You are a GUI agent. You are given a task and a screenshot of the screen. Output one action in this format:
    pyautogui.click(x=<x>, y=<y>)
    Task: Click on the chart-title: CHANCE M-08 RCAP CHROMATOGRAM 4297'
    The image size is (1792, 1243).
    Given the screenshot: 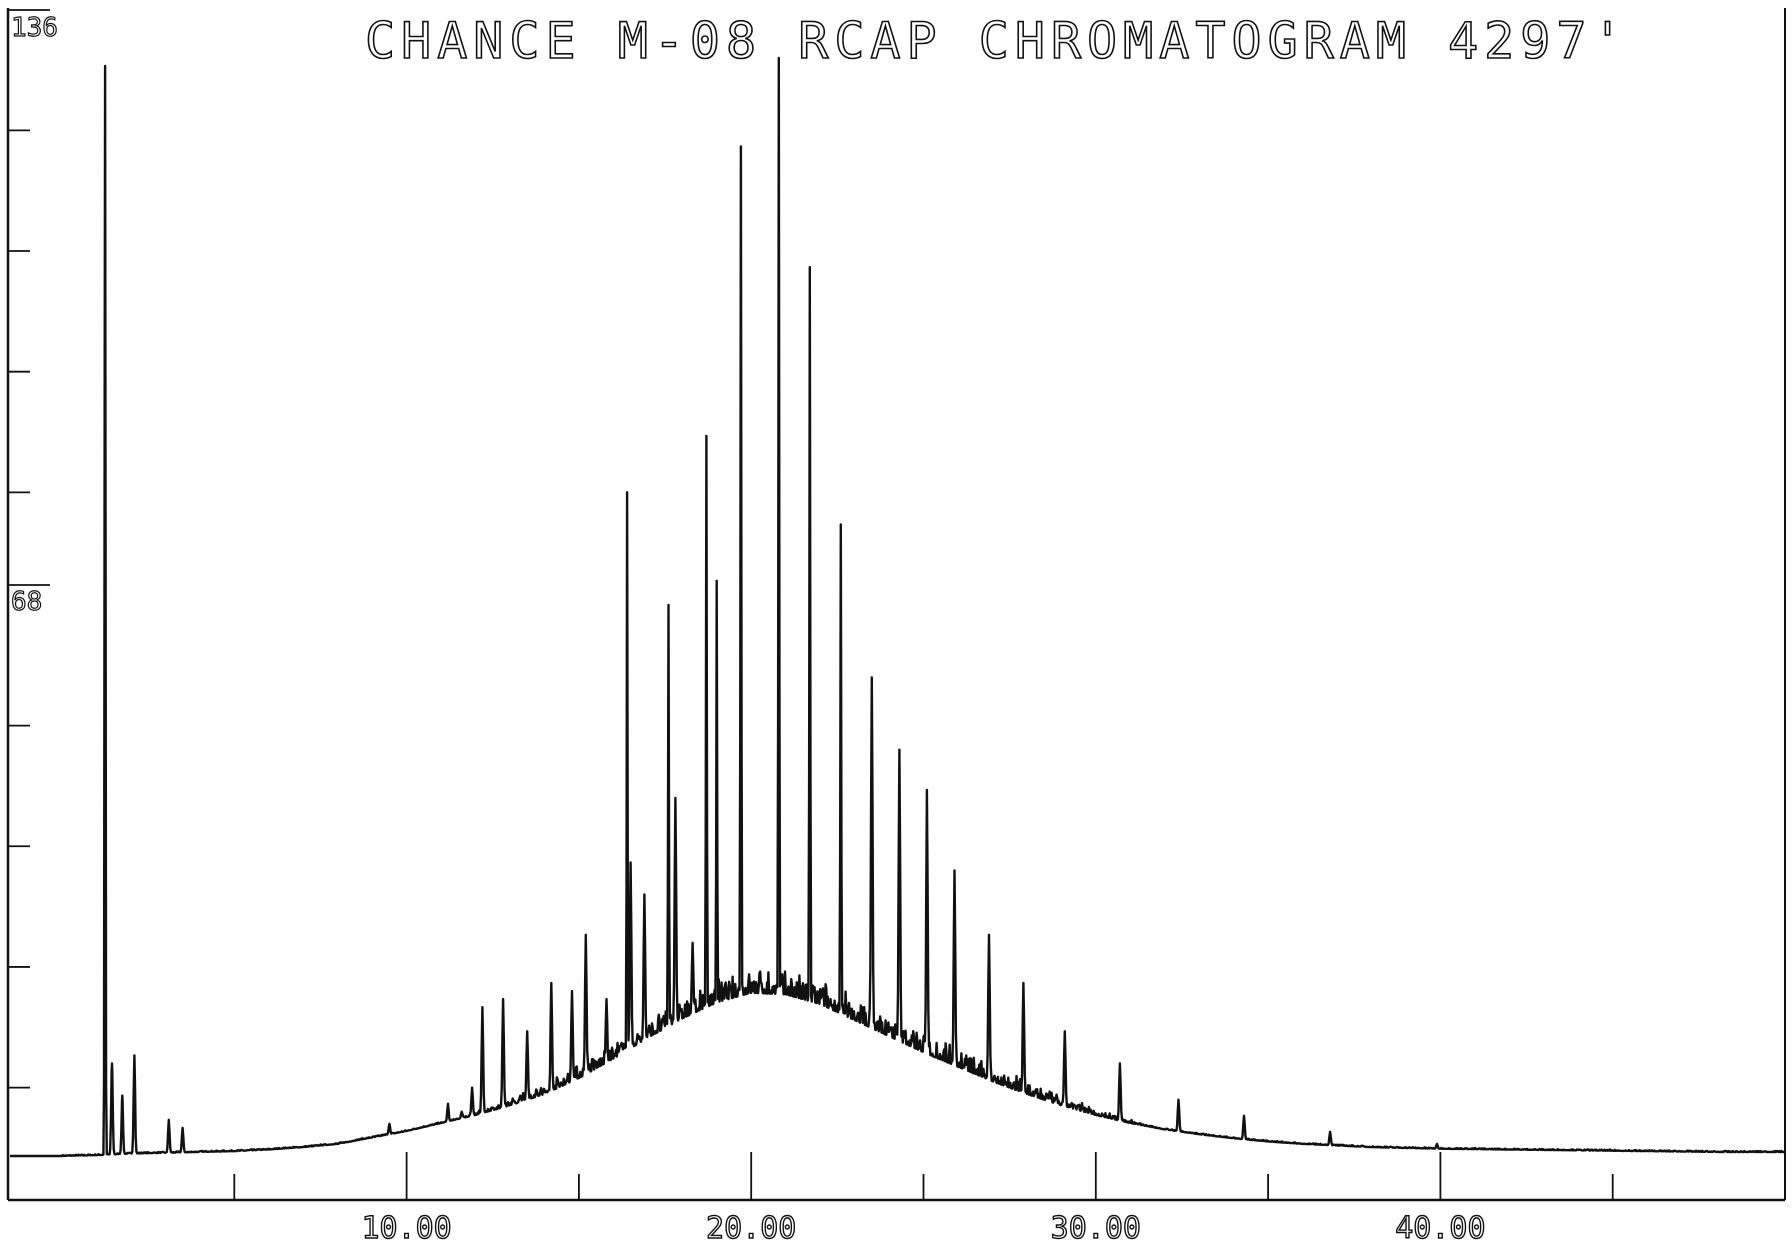 What is the action you would take?
    pyautogui.click(x=997, y=41)
    